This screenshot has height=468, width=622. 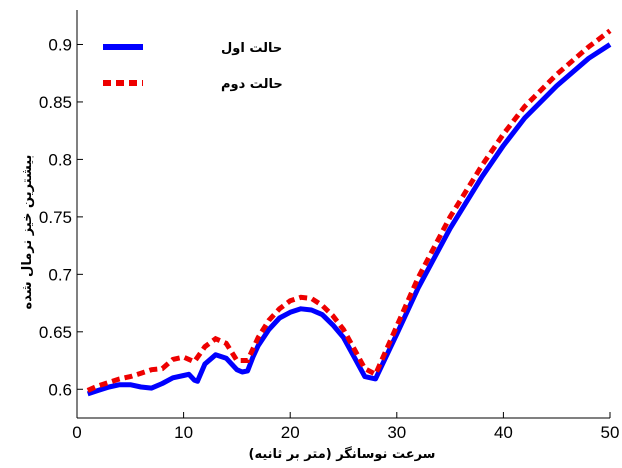 What do you see at coordinates (610, 432) in the screenshot?
I see `x-tick-label: 50` at bounding box center [610, 432].